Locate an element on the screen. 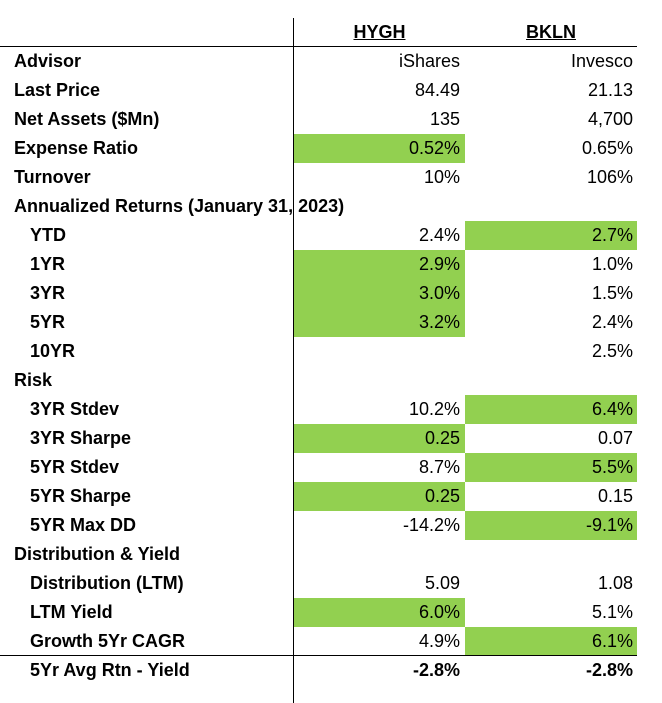 The width and height of the screenshot is (662, 703). table-row: YTD 2.4% 2.7% is located at coordinates (331, 235).